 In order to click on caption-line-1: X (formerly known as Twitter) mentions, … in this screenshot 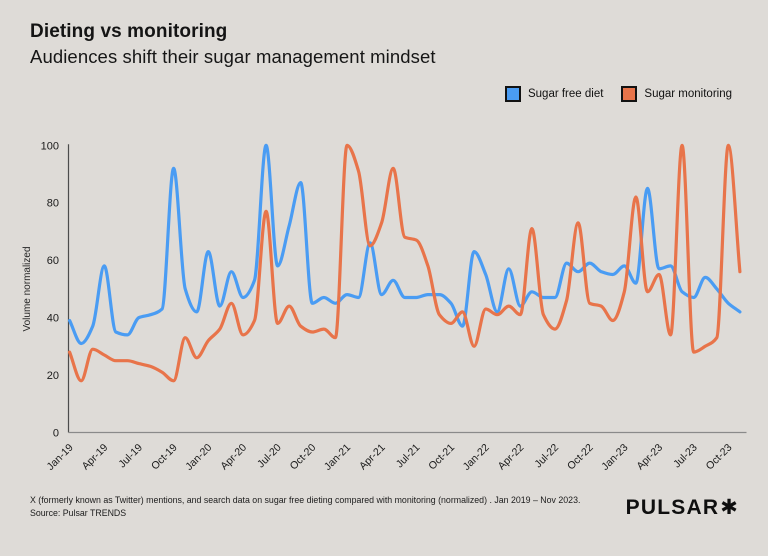, I will do `click(305, 500)`.